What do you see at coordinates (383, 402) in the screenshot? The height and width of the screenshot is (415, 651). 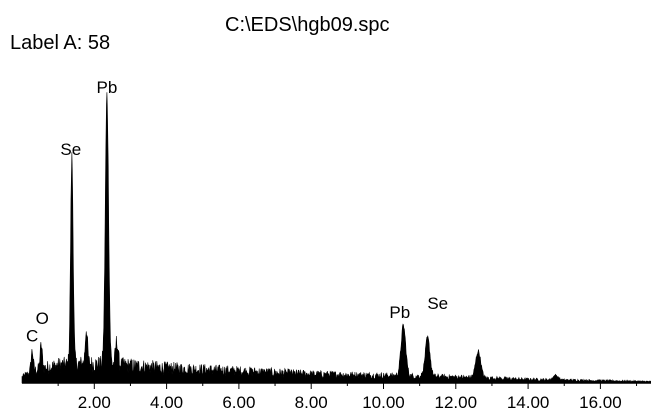 I see `x-tick-label: 10.00` at bounding box center [383, 402].